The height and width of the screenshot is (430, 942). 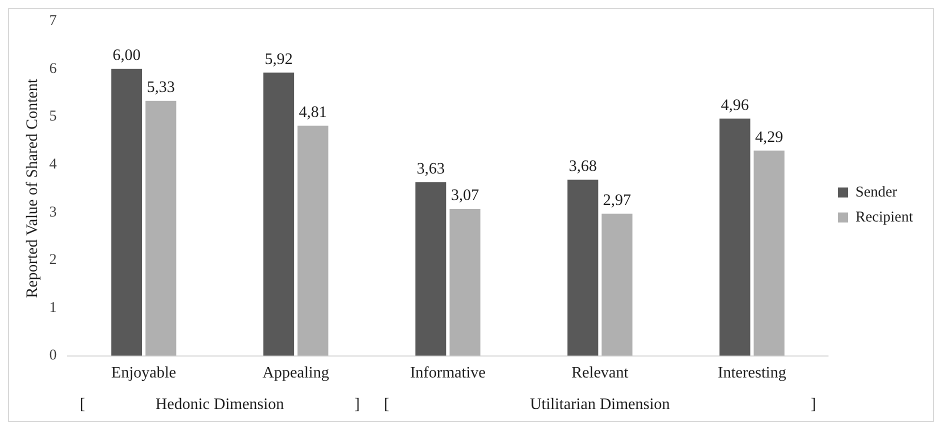 What do you see at coordinates (430, 169) in the screenshot?
I see `data-label: 3,63` at bounding box center [430, 169].